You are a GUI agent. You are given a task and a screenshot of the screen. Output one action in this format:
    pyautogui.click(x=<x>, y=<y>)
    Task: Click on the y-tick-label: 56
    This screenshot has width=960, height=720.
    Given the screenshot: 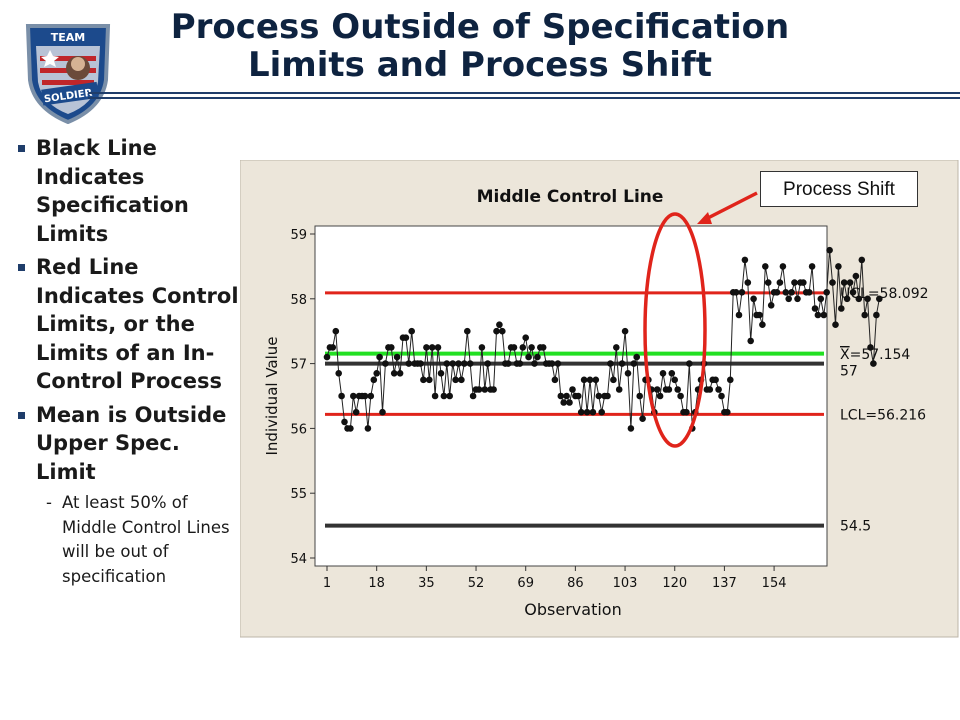 What is the action you would take?
    pyautogui.click(x=298, y=429)
    